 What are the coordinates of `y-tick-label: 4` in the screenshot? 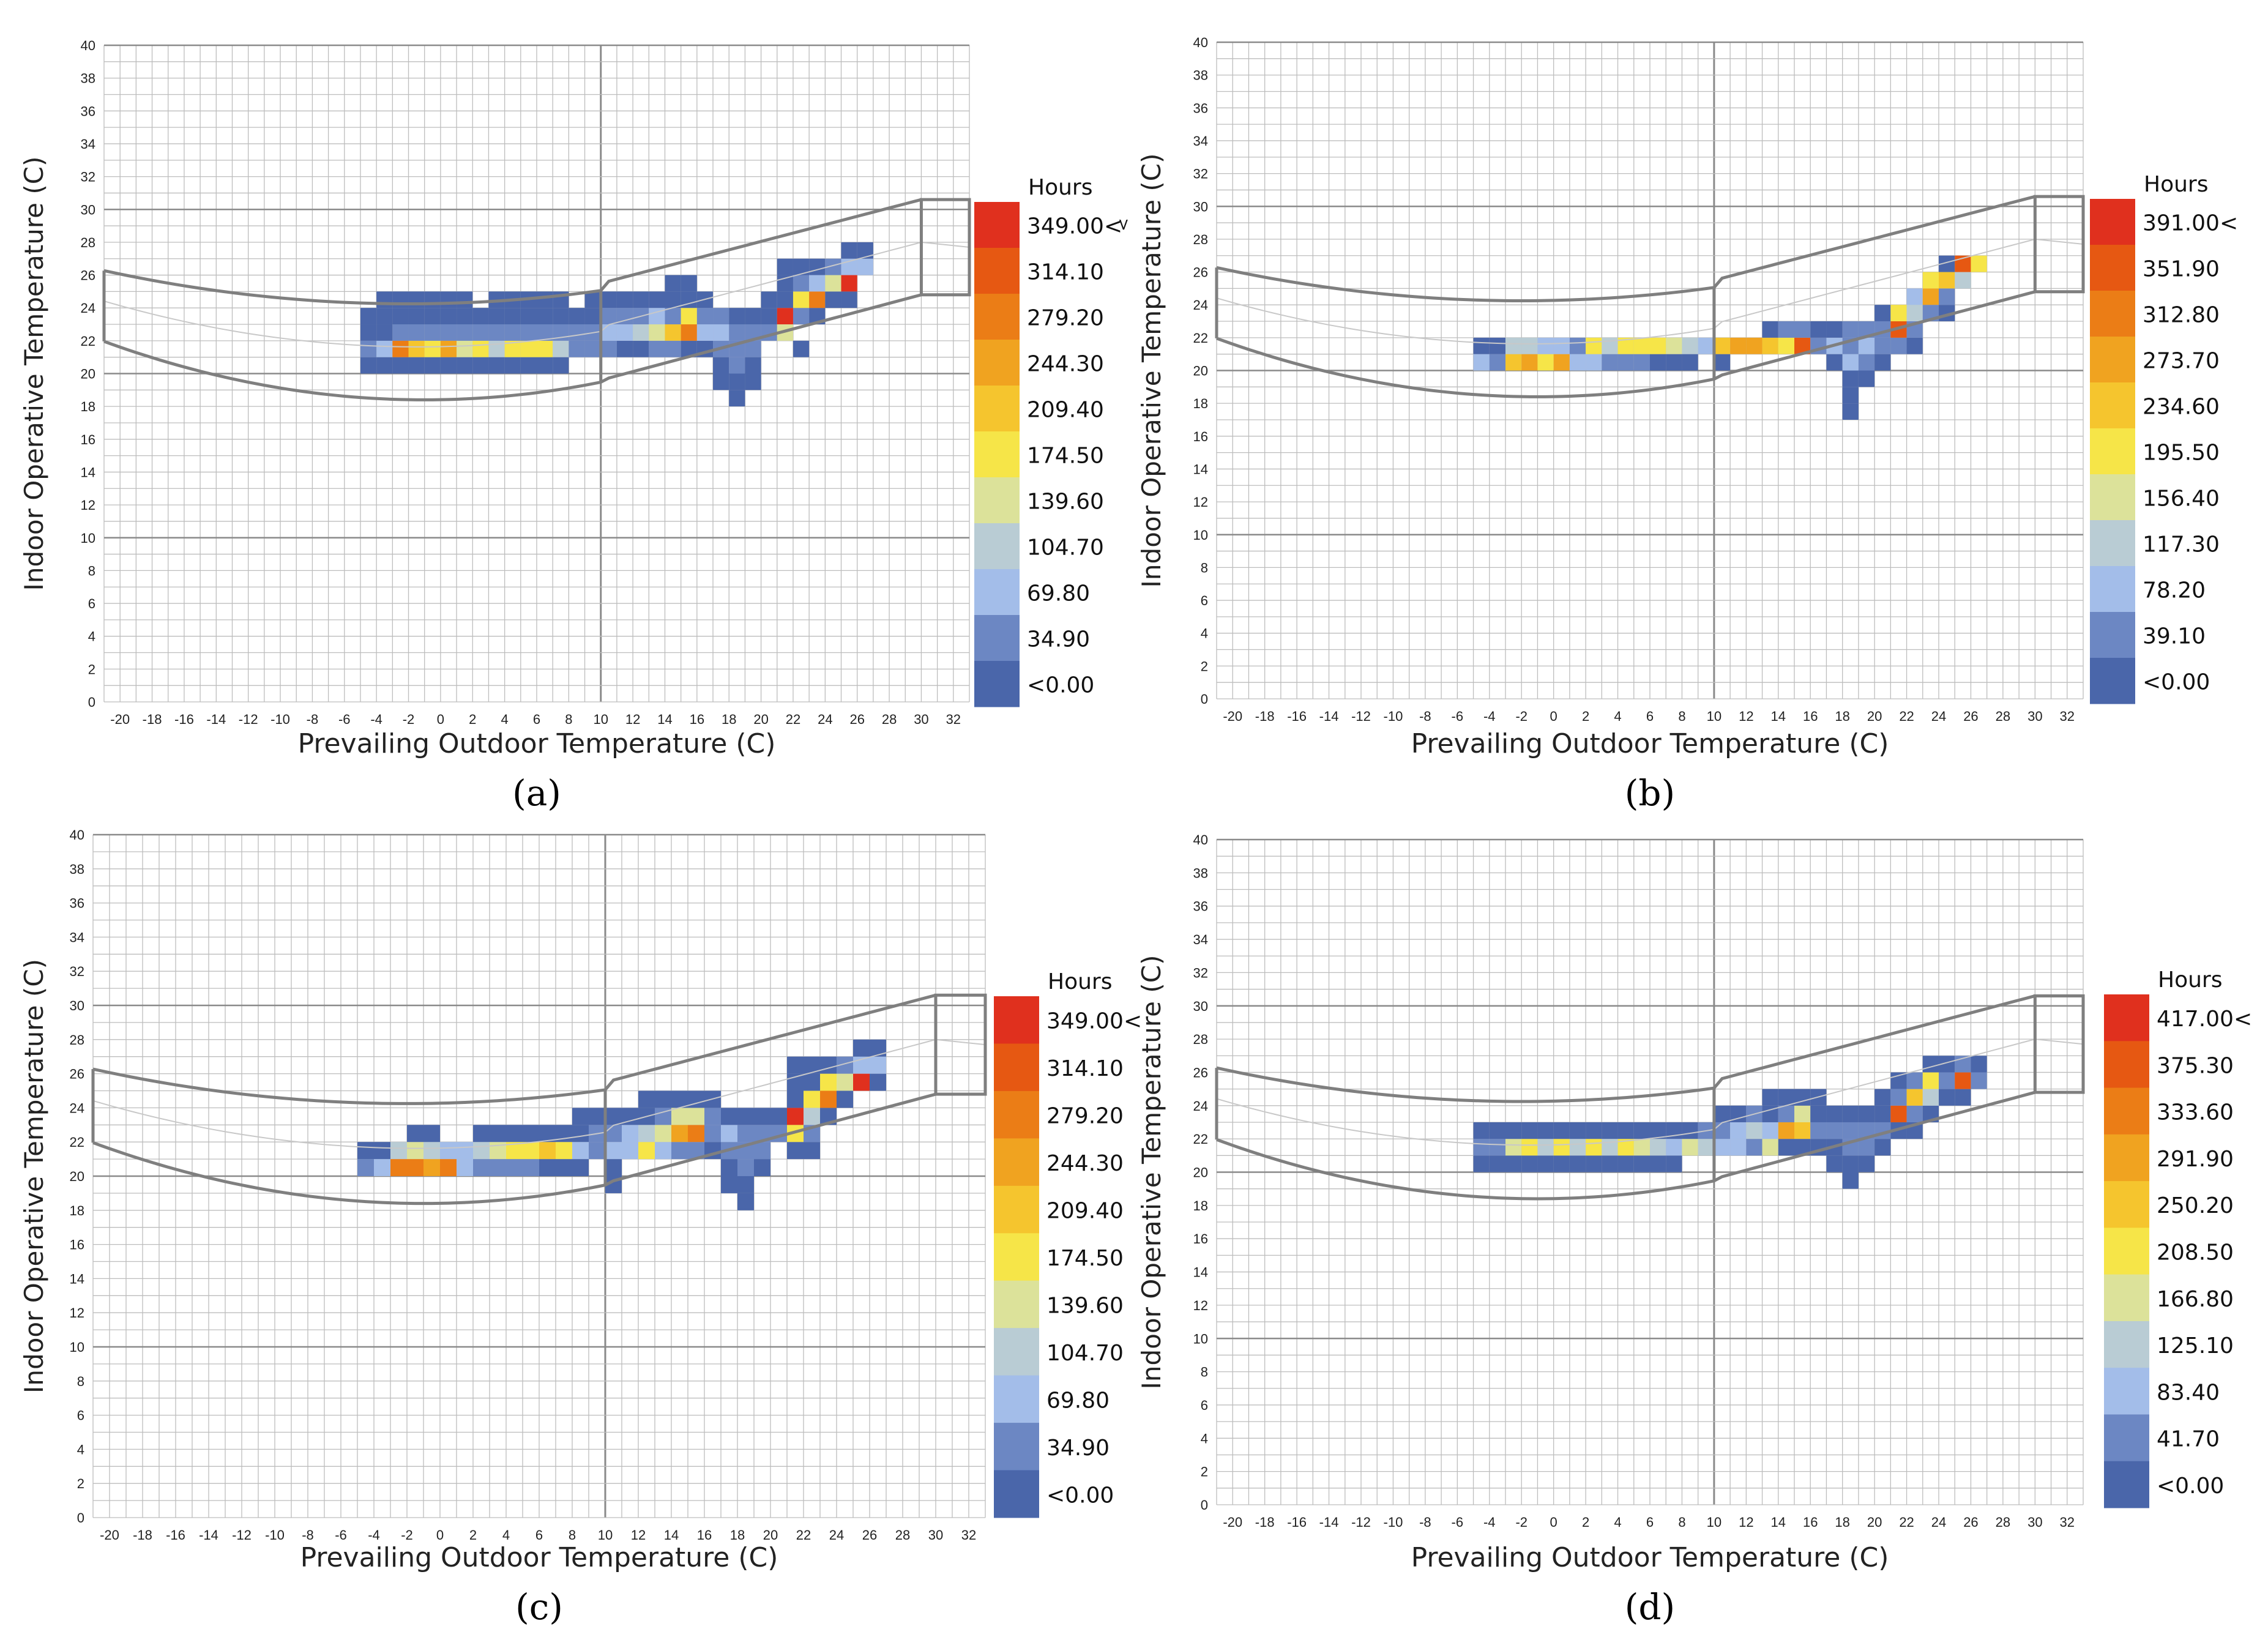 It's located at (91, 636).